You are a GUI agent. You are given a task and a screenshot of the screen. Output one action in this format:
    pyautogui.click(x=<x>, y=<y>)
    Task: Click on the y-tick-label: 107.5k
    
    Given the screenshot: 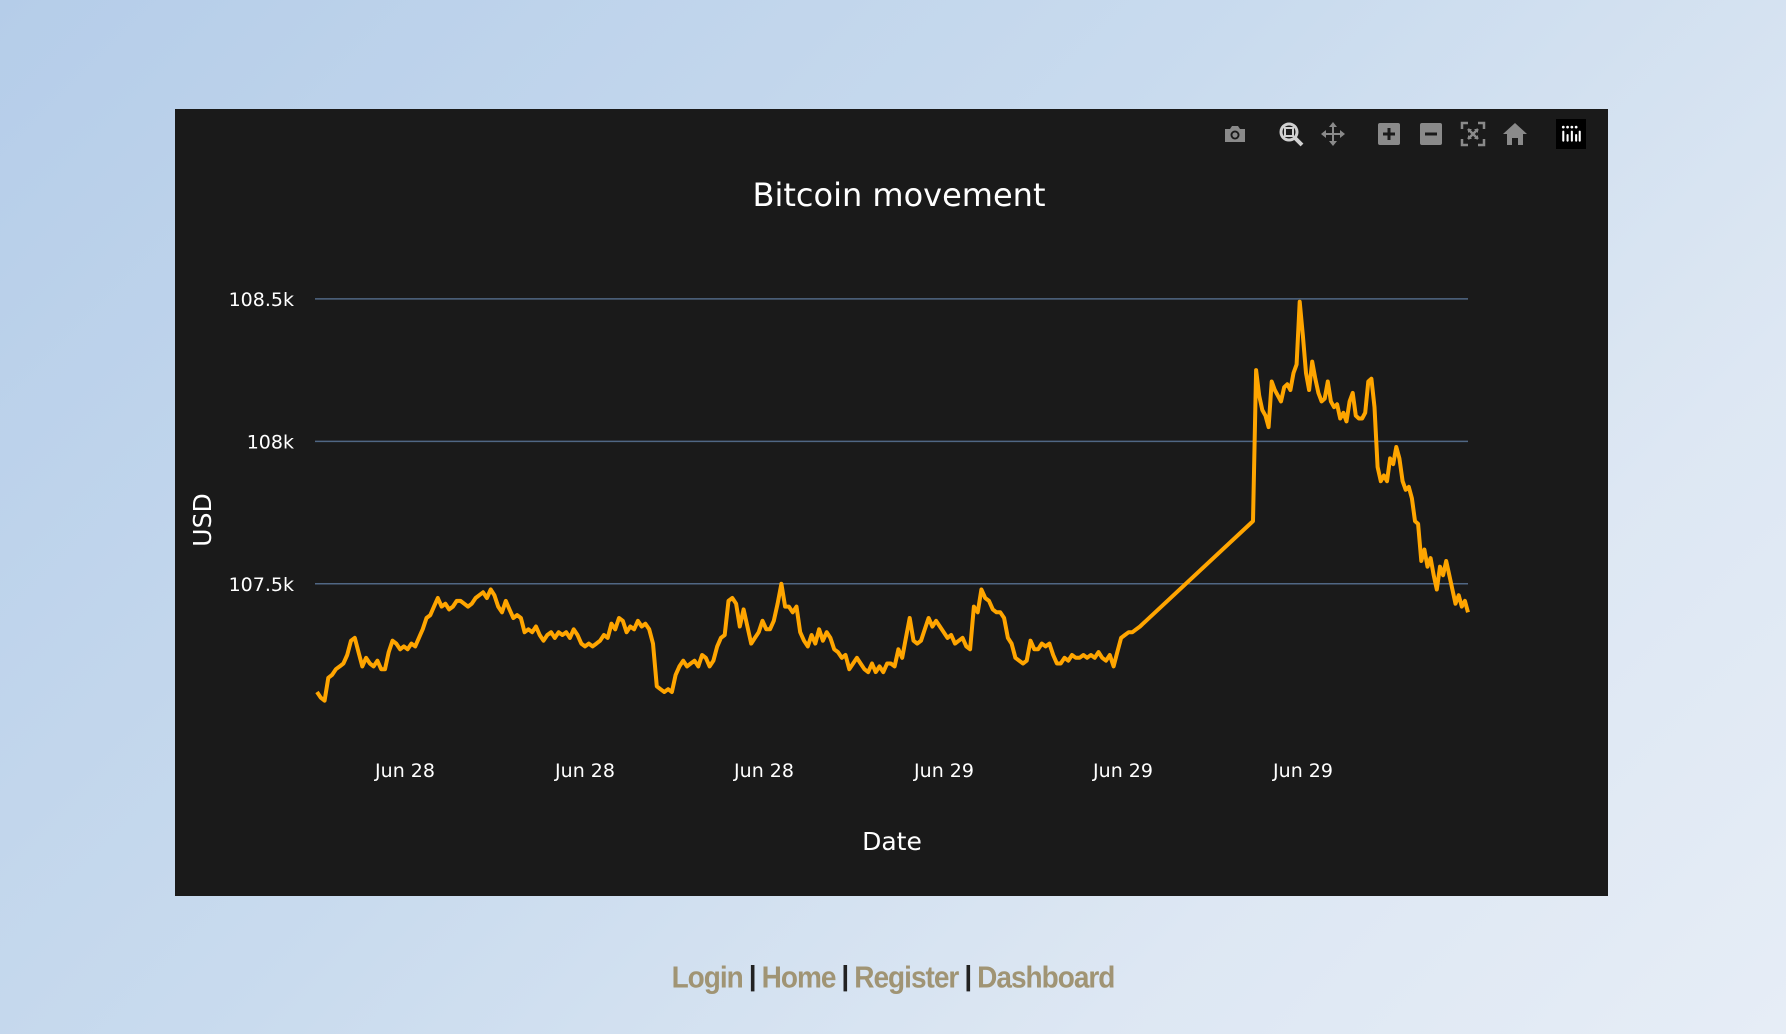 What is the action you would take?
    pyautogui.click(x=261, y=585)
    